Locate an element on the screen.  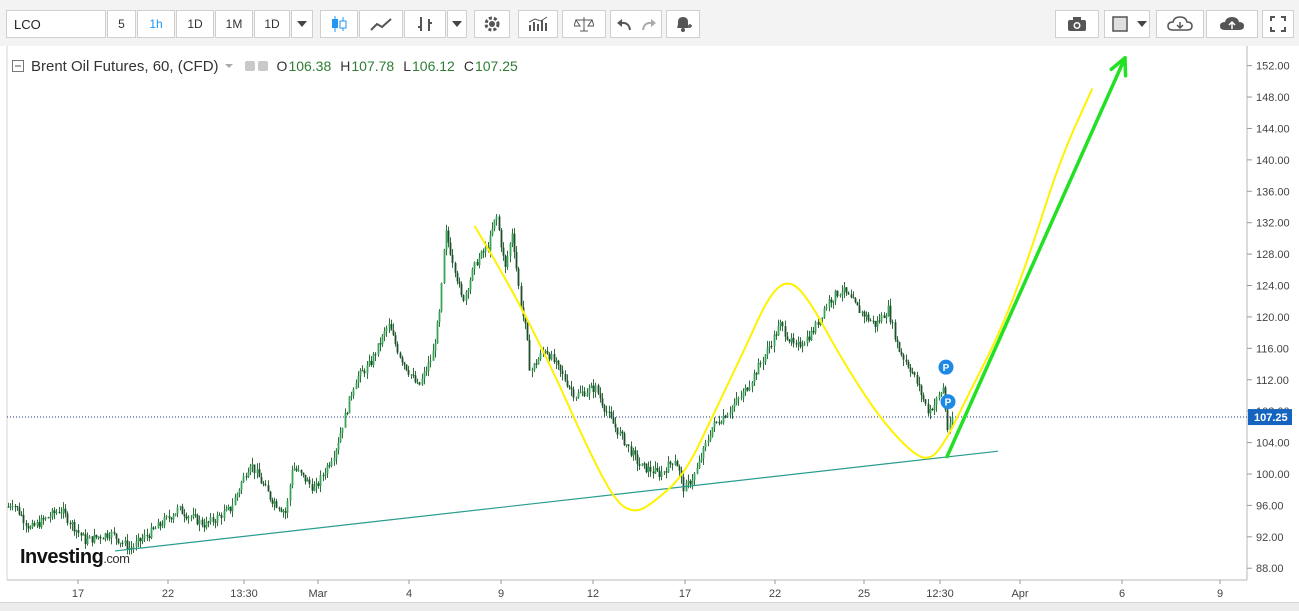
interval-1d-button: 1D is located at coordinates (195, 24).